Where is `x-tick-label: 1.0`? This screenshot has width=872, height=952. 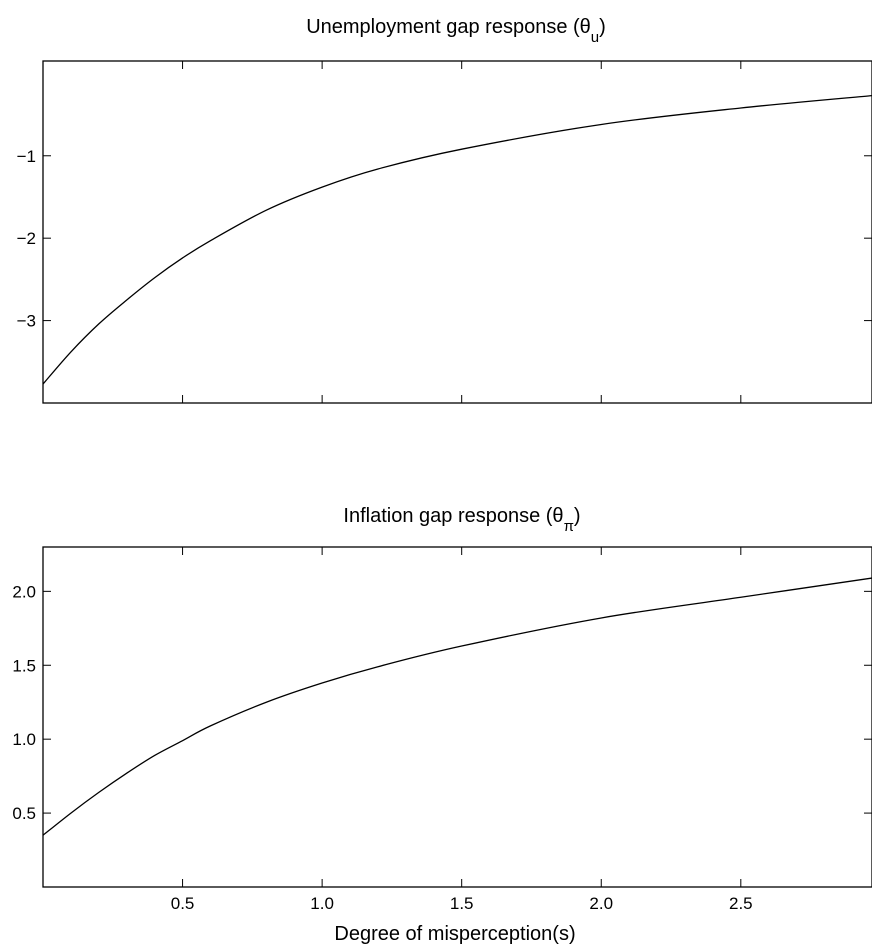 x-tick-label: 1.0 is located at coordinates (322, 903).